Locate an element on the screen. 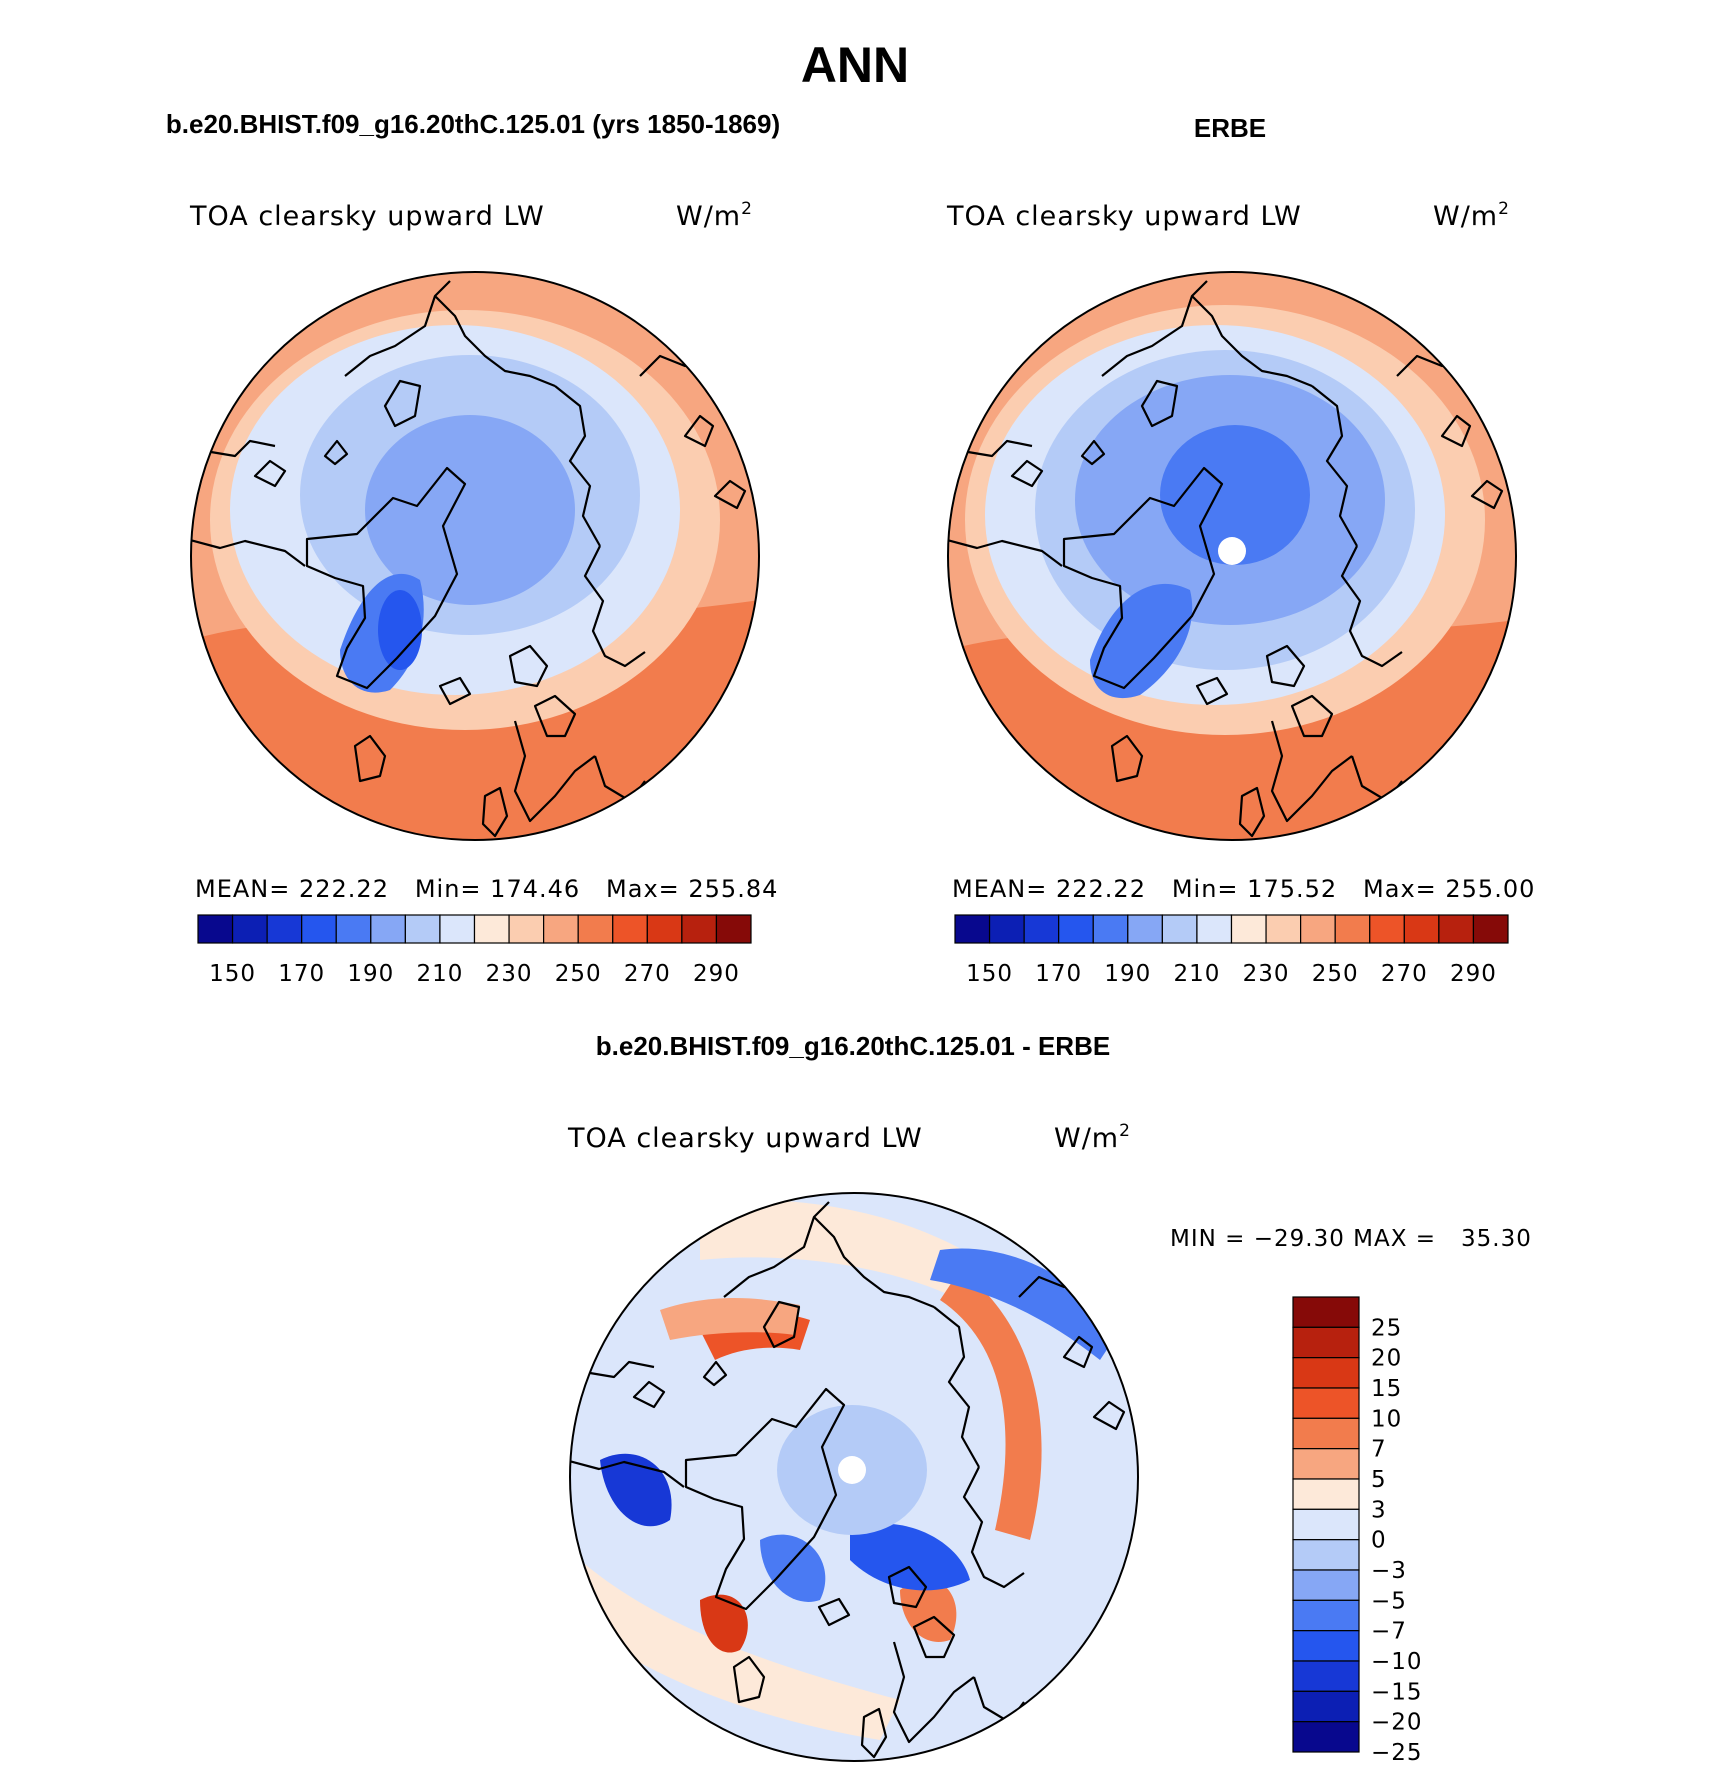 This screenshot has height=1766, width=1710. model-colorbar-tick-label: 250 is located at coordinates (578, 974).